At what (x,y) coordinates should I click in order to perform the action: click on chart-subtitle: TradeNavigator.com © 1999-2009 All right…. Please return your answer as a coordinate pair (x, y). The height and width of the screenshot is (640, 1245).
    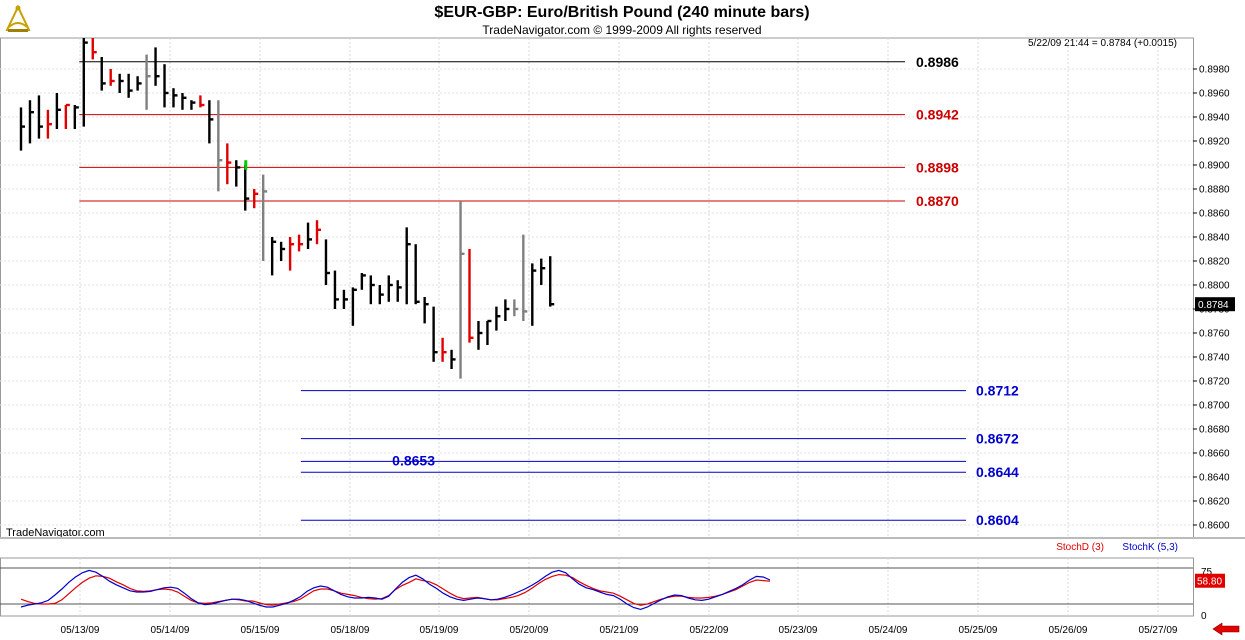
    Looking at the image, I should click on (621, 30).